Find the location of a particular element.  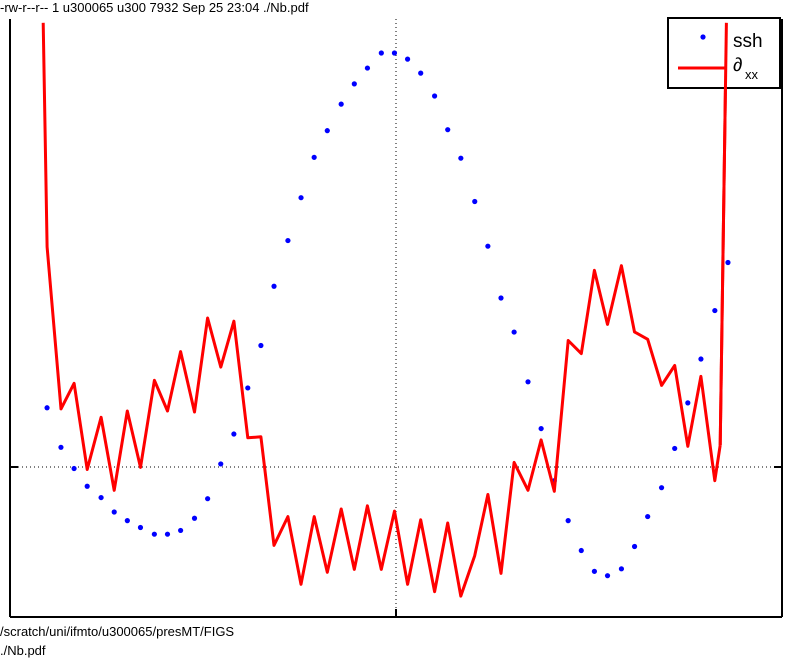

legend-ssh-marker is located at coordinates (703, 37).